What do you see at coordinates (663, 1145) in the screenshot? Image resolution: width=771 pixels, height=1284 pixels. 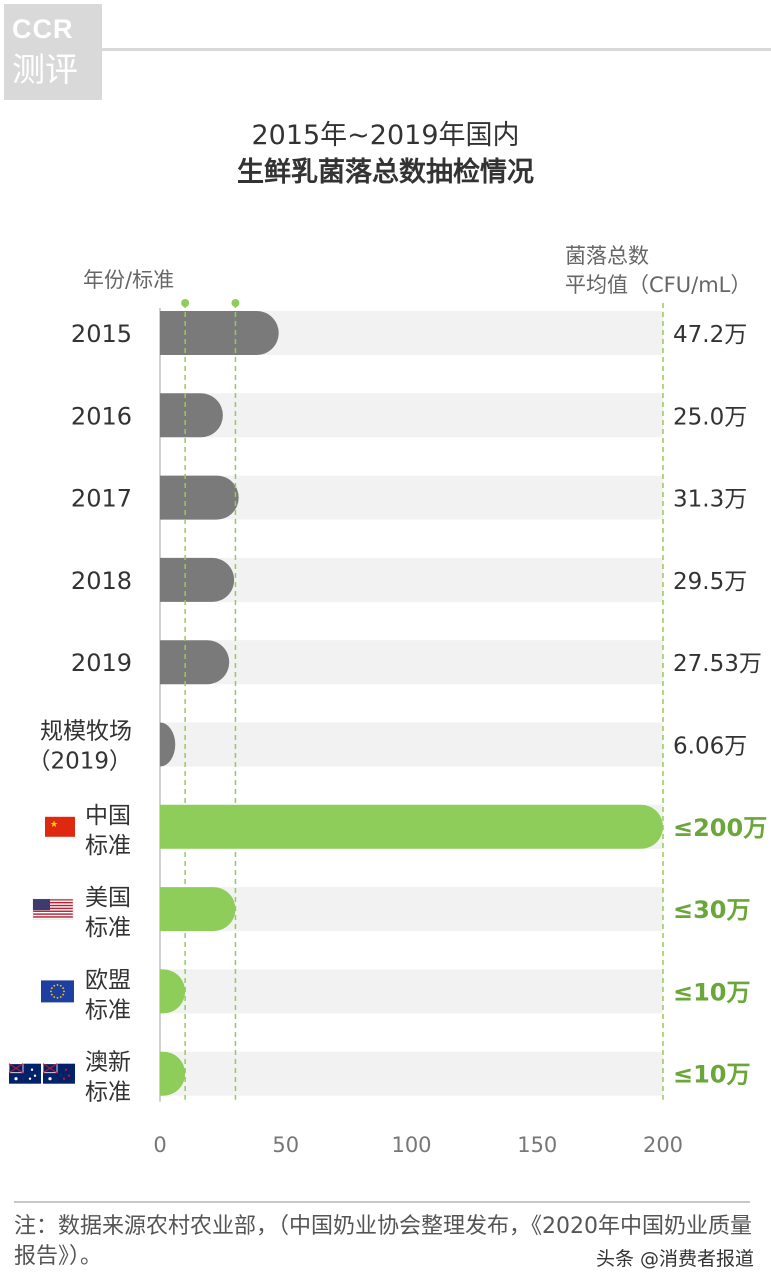 I see `x-tick-label: 200` at bounding box center [663, 1145].